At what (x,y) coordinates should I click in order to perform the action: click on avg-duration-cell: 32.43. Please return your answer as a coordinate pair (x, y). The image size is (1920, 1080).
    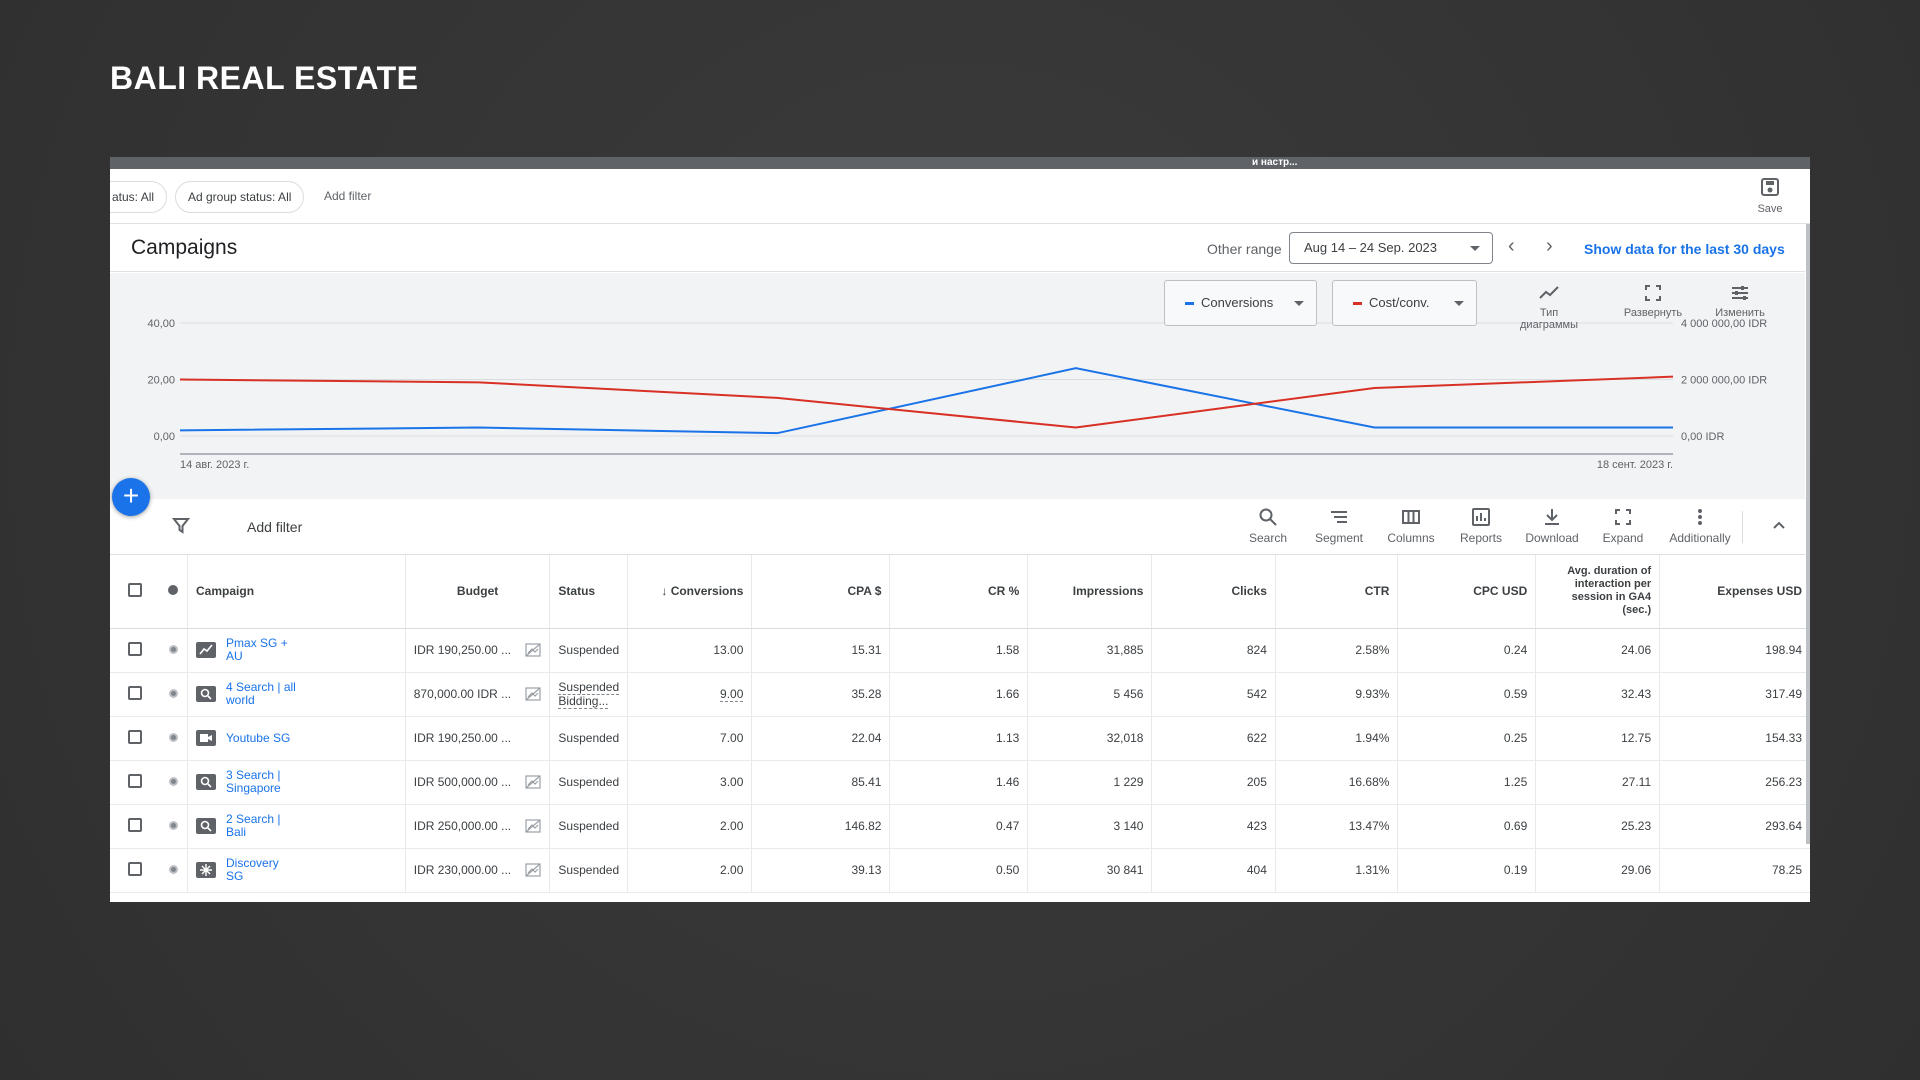
    Looking at the image, I should click on (1598, 694).